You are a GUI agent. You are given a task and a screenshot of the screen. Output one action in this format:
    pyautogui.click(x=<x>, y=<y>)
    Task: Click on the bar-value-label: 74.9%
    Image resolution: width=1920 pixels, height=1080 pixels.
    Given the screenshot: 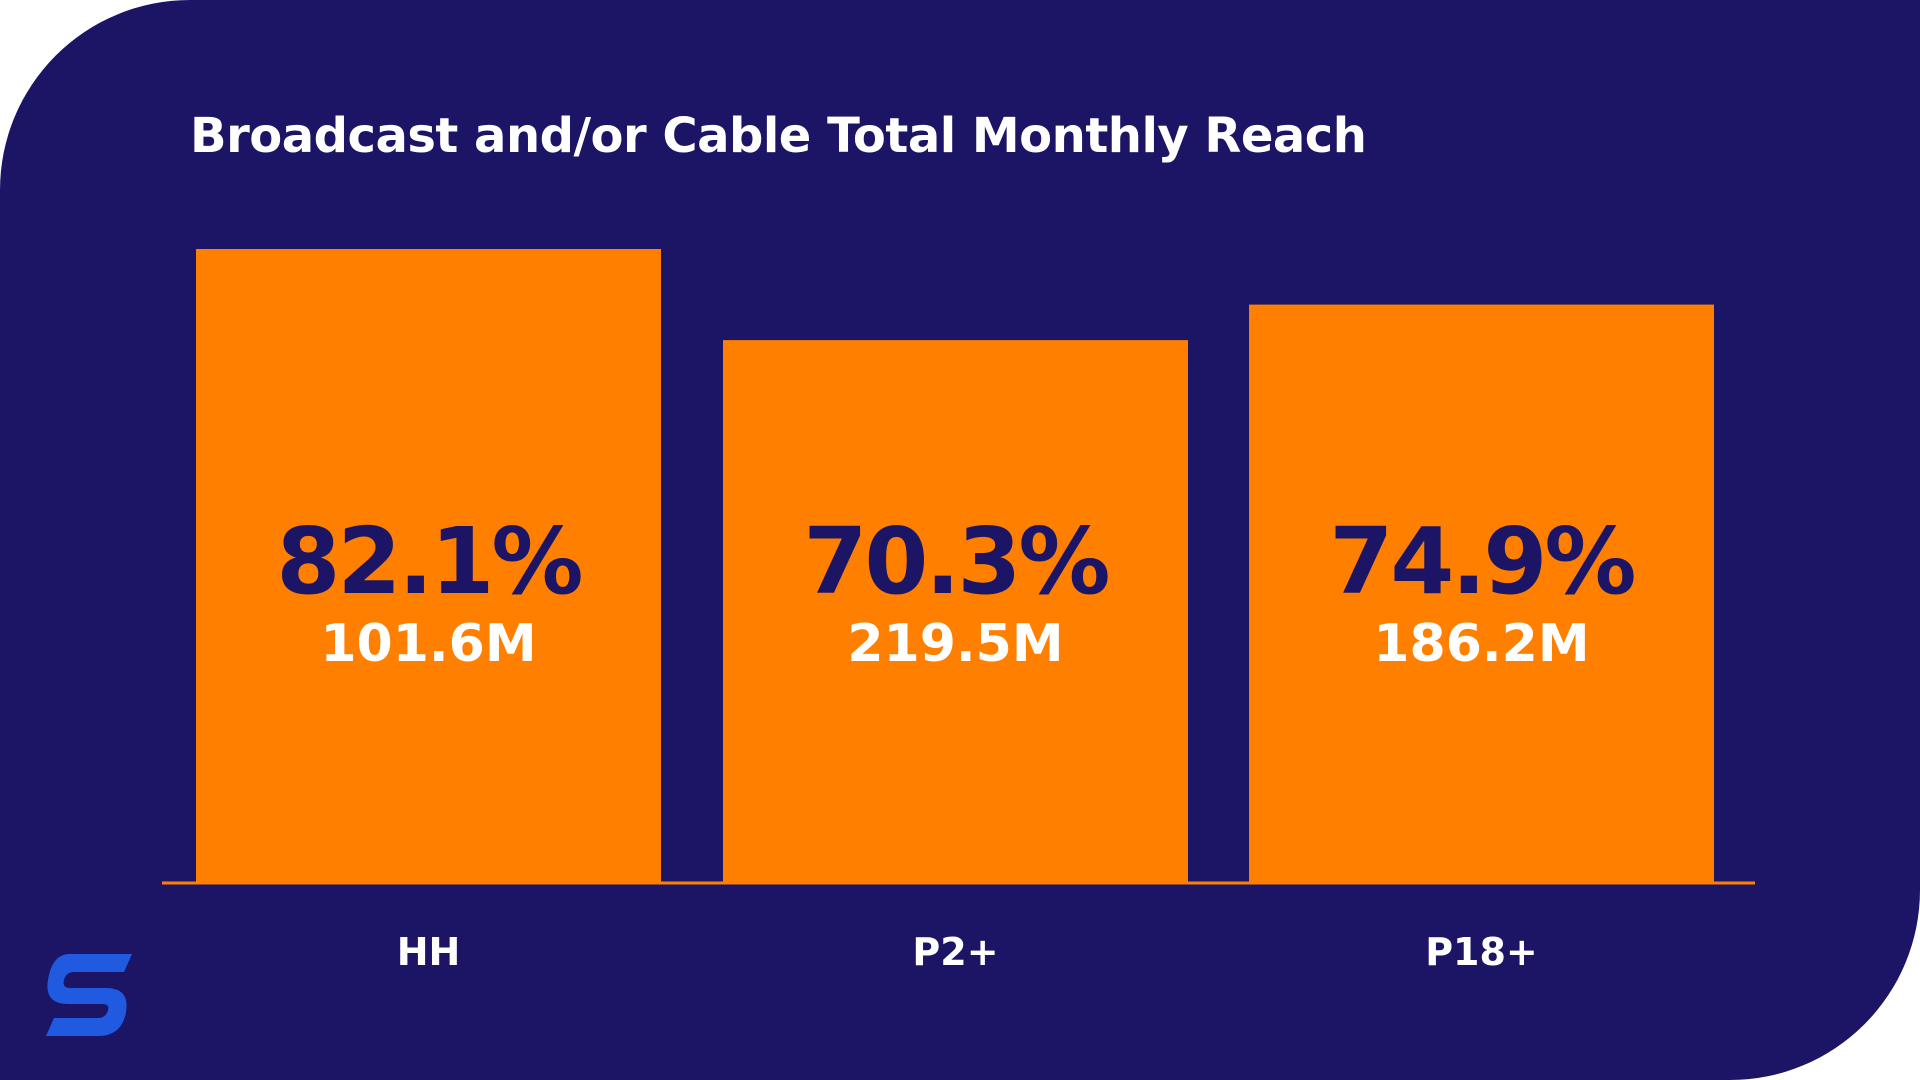 What is the action you would take?
    pyautogui.click(x=1481, y=561)
    